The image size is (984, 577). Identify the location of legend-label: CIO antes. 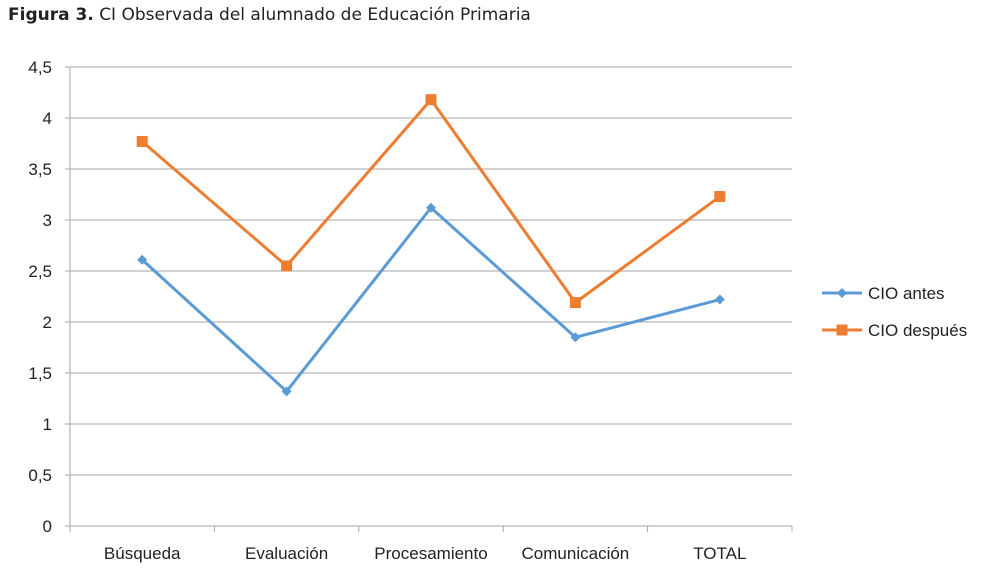
(906, 293).